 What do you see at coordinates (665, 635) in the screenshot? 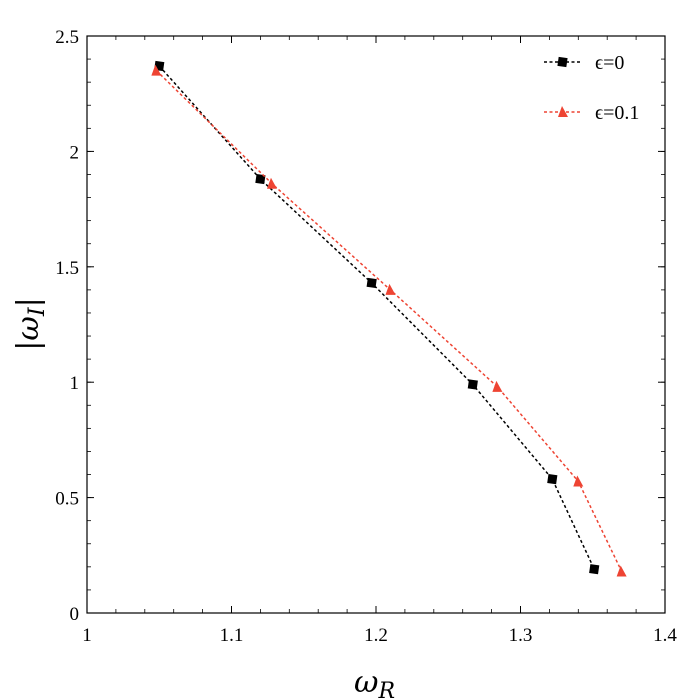
I see `x-tick-label: 1.4` at bounding box center [665, 635].